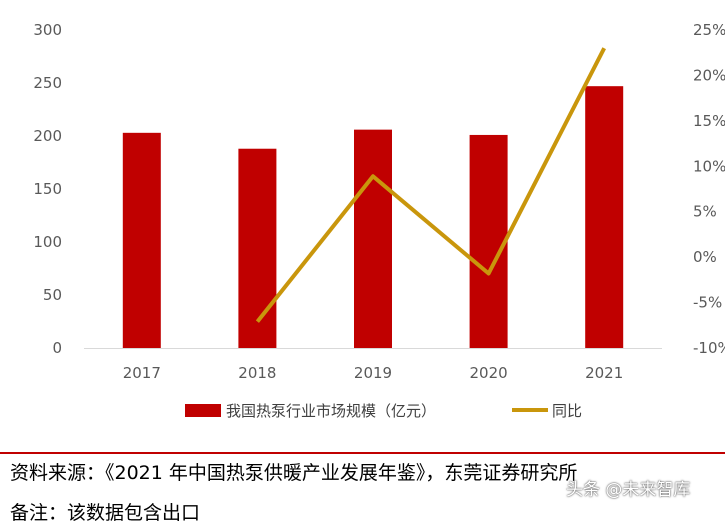  What do you see at coordinates (203, 410) in the screenshot?
I see `legend-bar-swatch` at bounding box center [203, 410].